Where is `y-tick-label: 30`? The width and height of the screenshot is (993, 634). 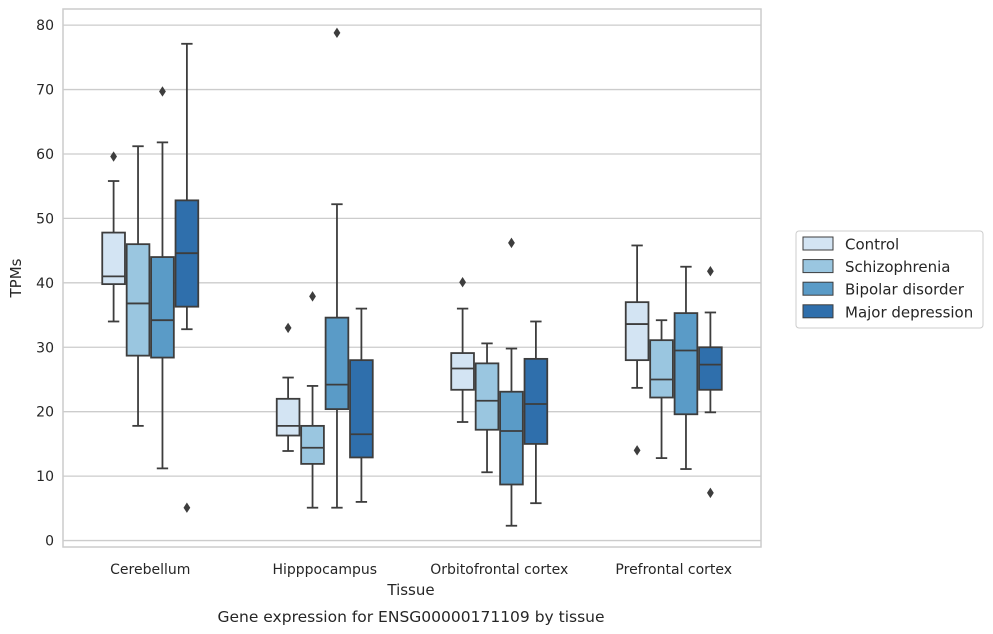 y-tick-label: 30 is located at coordinates (45, 348).